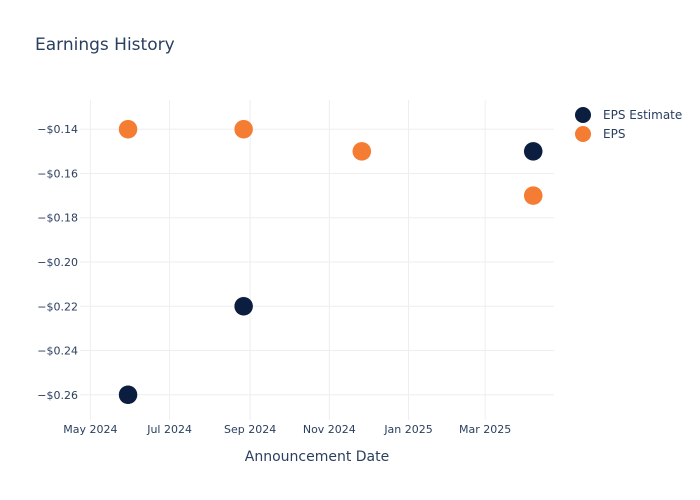 The width and height of the screenshot is (700, 500). I want to click on x-tick-label: Jan 2025, so click(407, 429).